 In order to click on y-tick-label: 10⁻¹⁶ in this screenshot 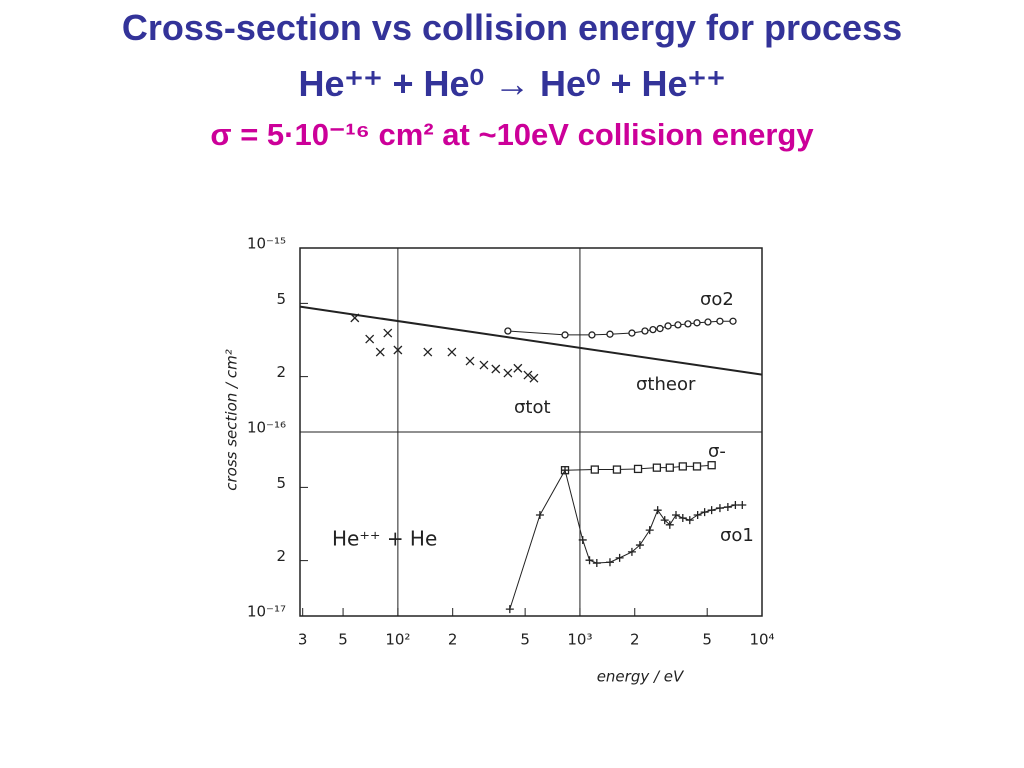, I will do `click(266, 428)`.